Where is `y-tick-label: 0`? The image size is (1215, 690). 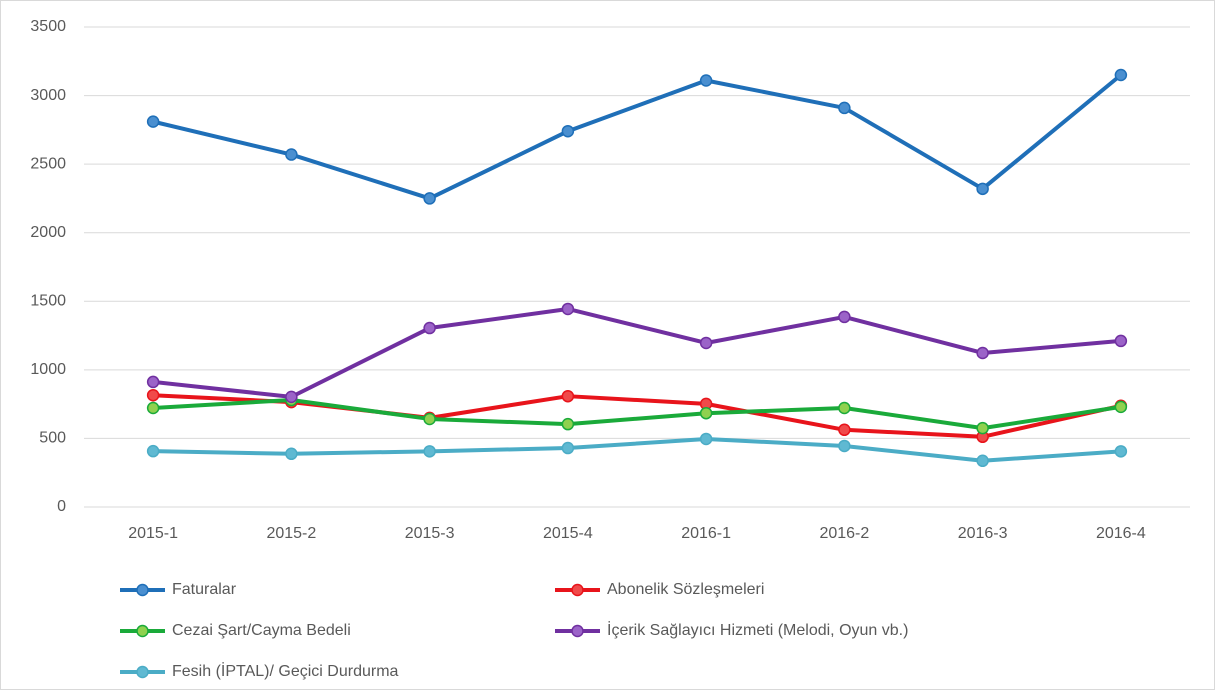
y-tick-label: 0 is located at coordinates (61, 506).